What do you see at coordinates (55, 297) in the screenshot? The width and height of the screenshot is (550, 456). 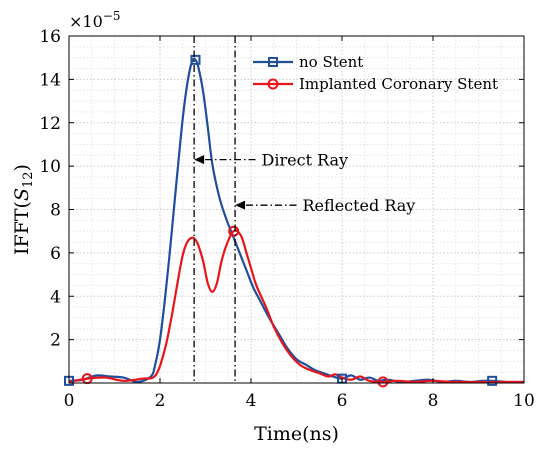 I see `y-tick-label: 4` at bounding box center [55, 297].